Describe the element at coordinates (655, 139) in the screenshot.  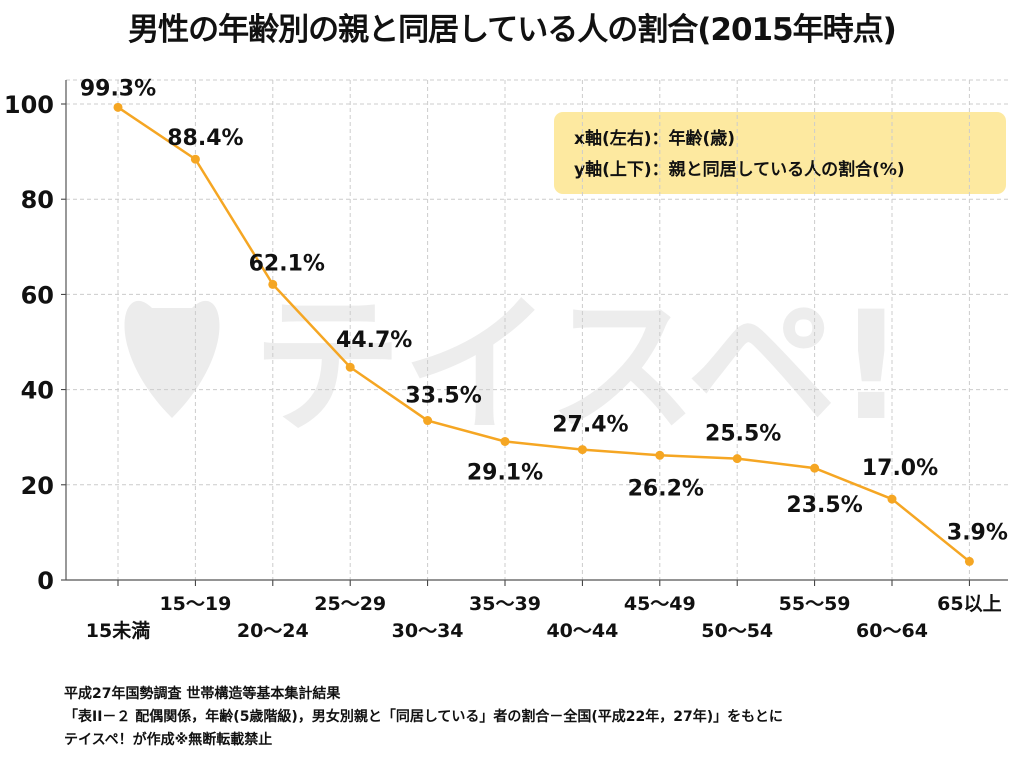
I see `legend-x-axis-note: x軸(左右)：年齢(歳)` at that location.